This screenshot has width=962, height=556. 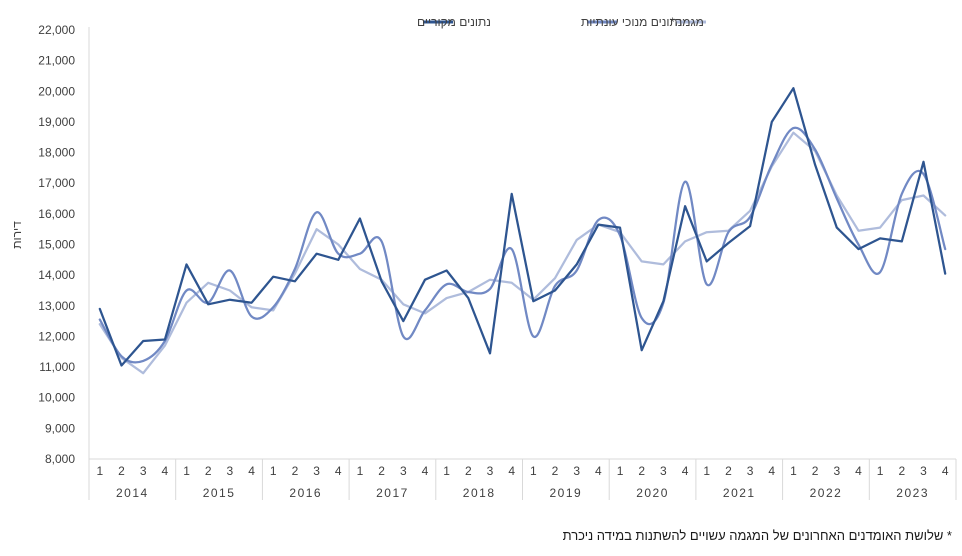 I want to click on y-tick-label: 8,000, so click(x=60, y=459).